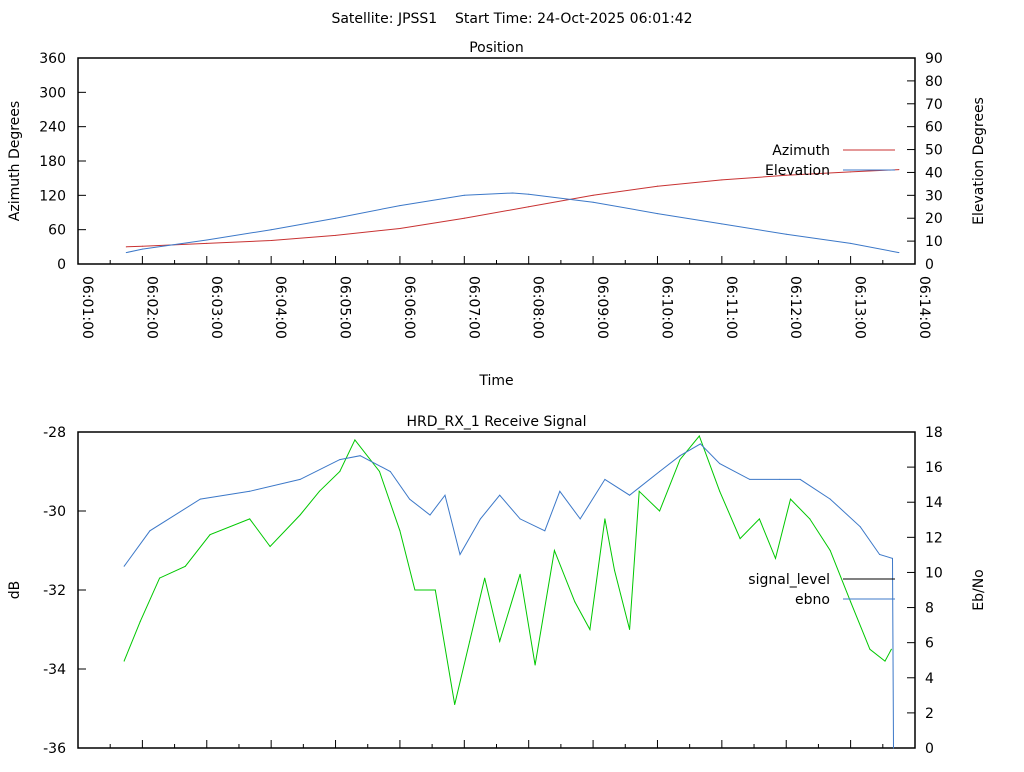 This screenshot has height=772, width=1024. Describe the element at coordinates (801, 151) in the screenshot. I see `legend-label: Azimuth` at that location.